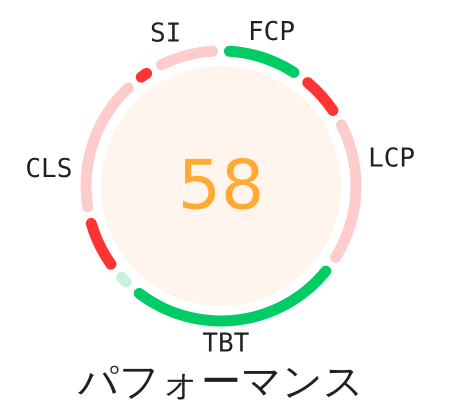 This screenshot has height=420, width=456. I want to click on slice-label: SI, so click(166, 33).